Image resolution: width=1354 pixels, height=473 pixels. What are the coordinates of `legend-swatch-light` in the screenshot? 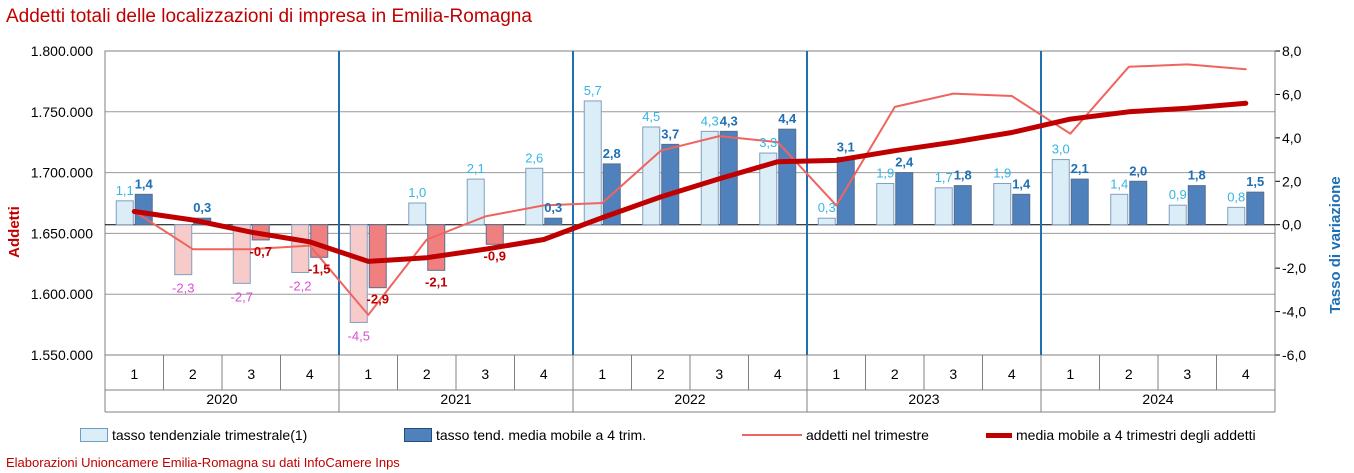 It's located at (94, 435).